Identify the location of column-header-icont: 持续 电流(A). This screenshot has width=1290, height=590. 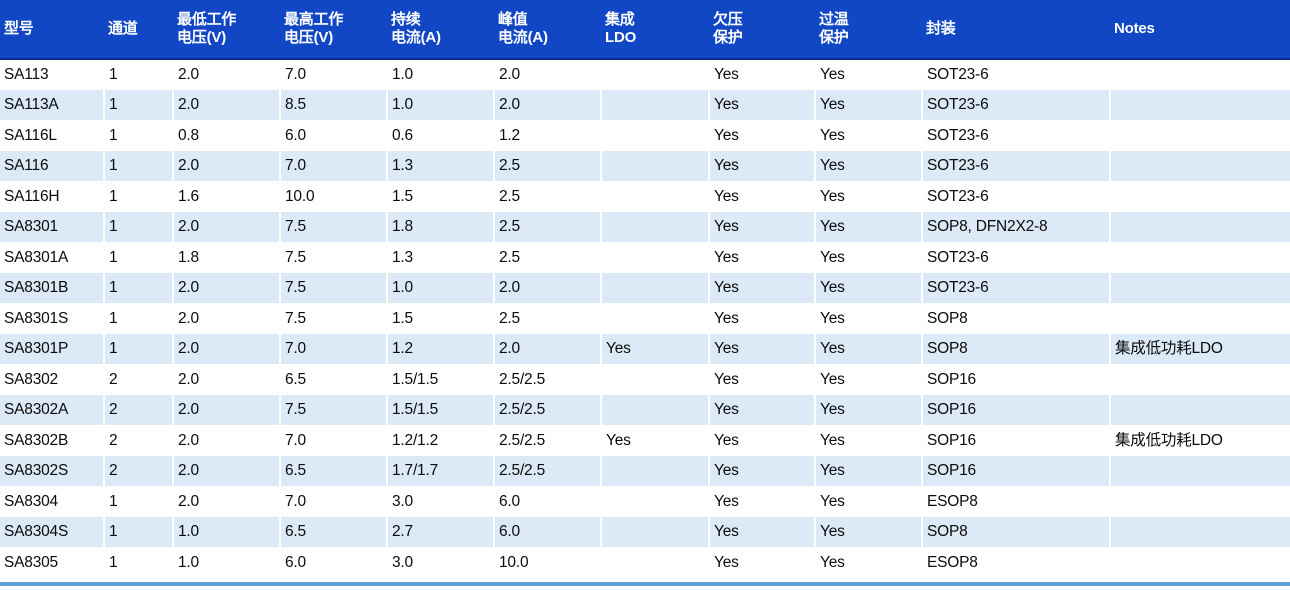
(440, 30).